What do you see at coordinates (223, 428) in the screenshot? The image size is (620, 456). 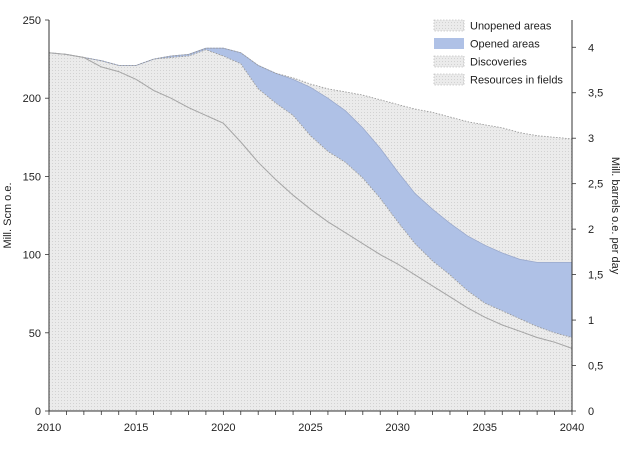 I see `x-tick-label: 2020` at bounding box center [223, 428].